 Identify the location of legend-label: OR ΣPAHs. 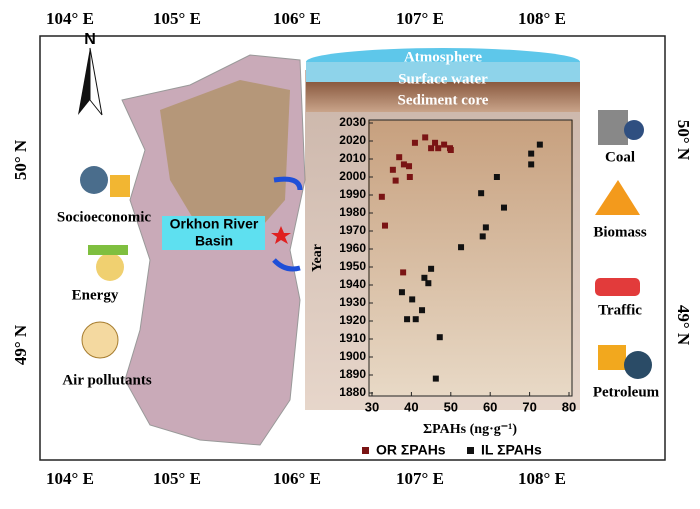
(411, 450).